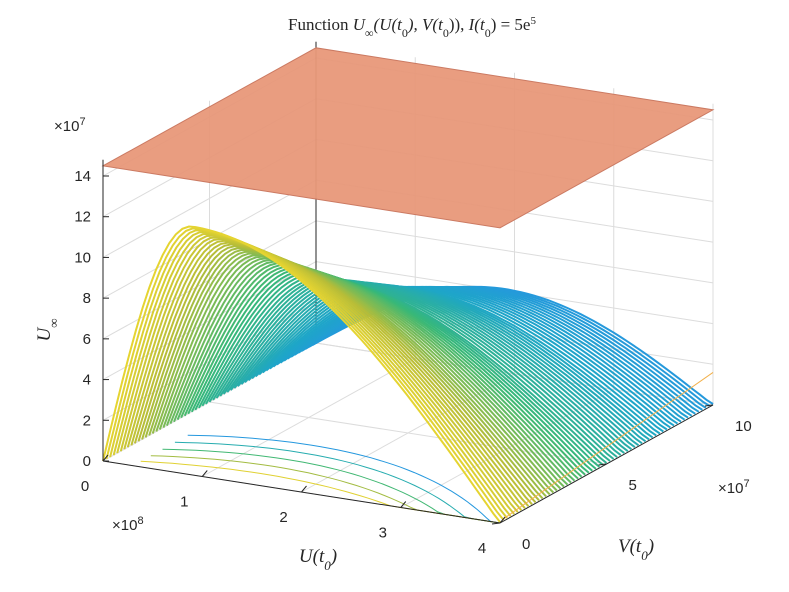  I want to click on edge-line, so click(607, 446).